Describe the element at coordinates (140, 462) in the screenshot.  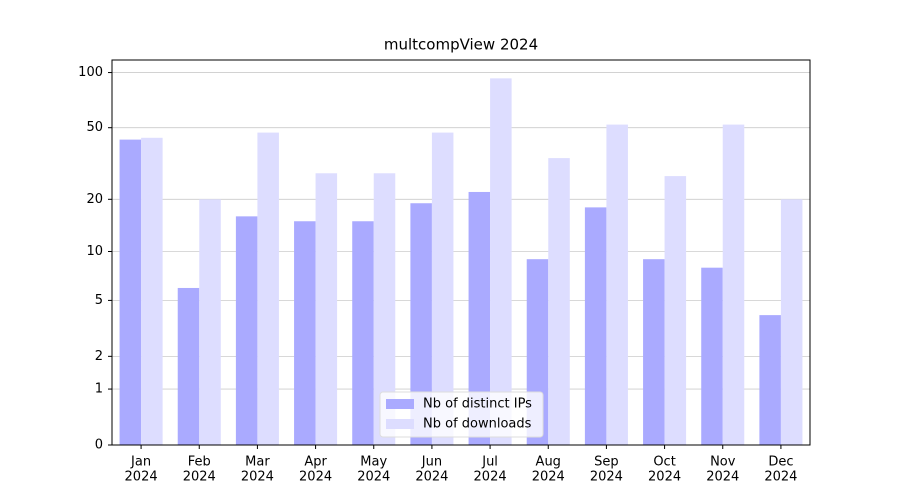
I see `x-tick-label: Jan` at that location.